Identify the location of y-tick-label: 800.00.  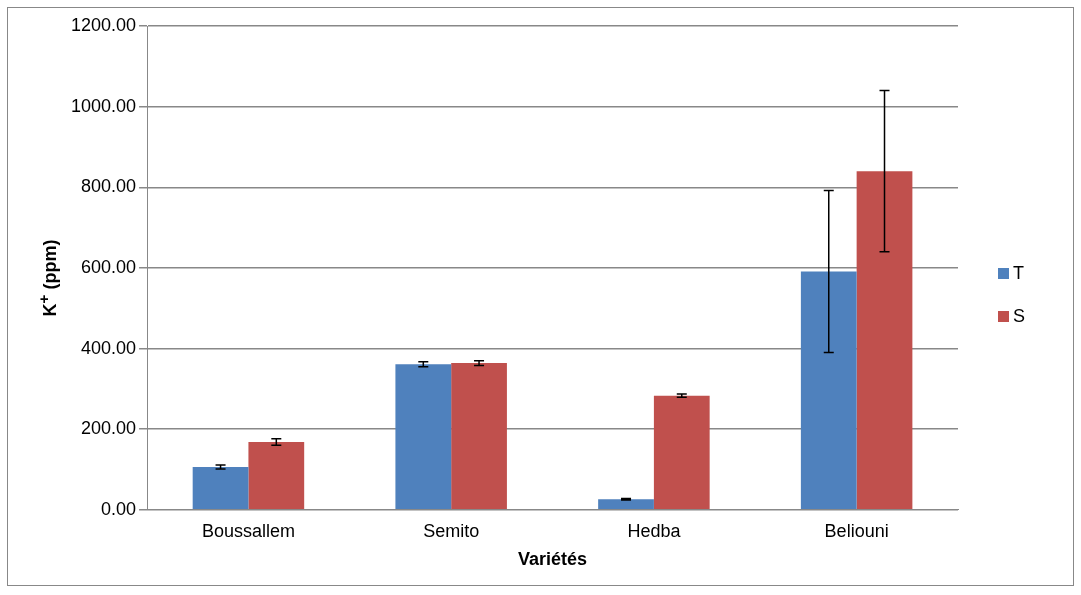
(109, 186).